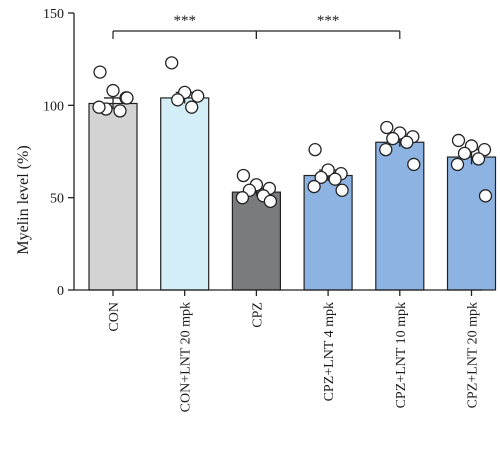  What do you see at coordinates (256, 26) in the screenshot?
I see `significance-layer: *** ***` at bounding box center [256, 26].